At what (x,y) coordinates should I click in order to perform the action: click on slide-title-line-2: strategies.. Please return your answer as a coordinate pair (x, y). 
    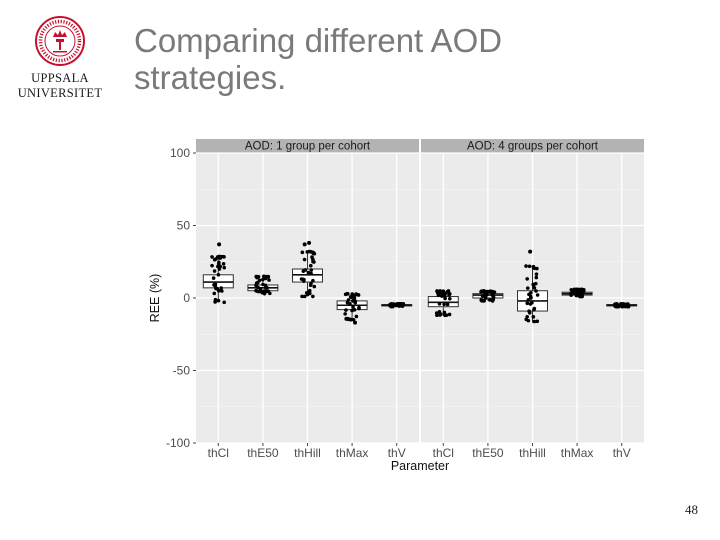
    Looking at the image, I should click on (210, 77).